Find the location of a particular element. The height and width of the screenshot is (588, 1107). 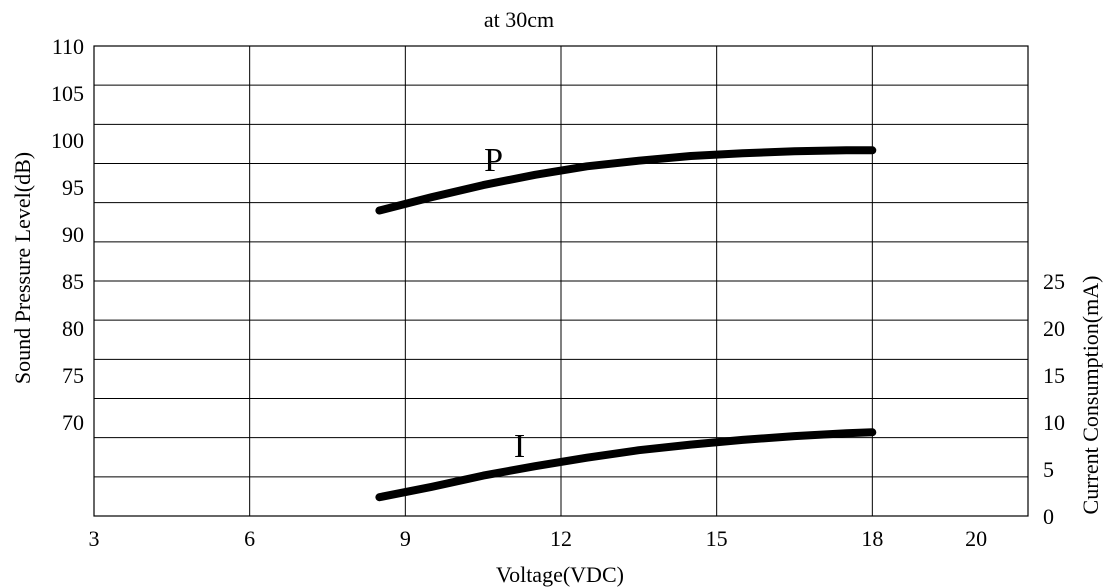

y-right-tick-label: 10 is located at coordinates (1054, 422).